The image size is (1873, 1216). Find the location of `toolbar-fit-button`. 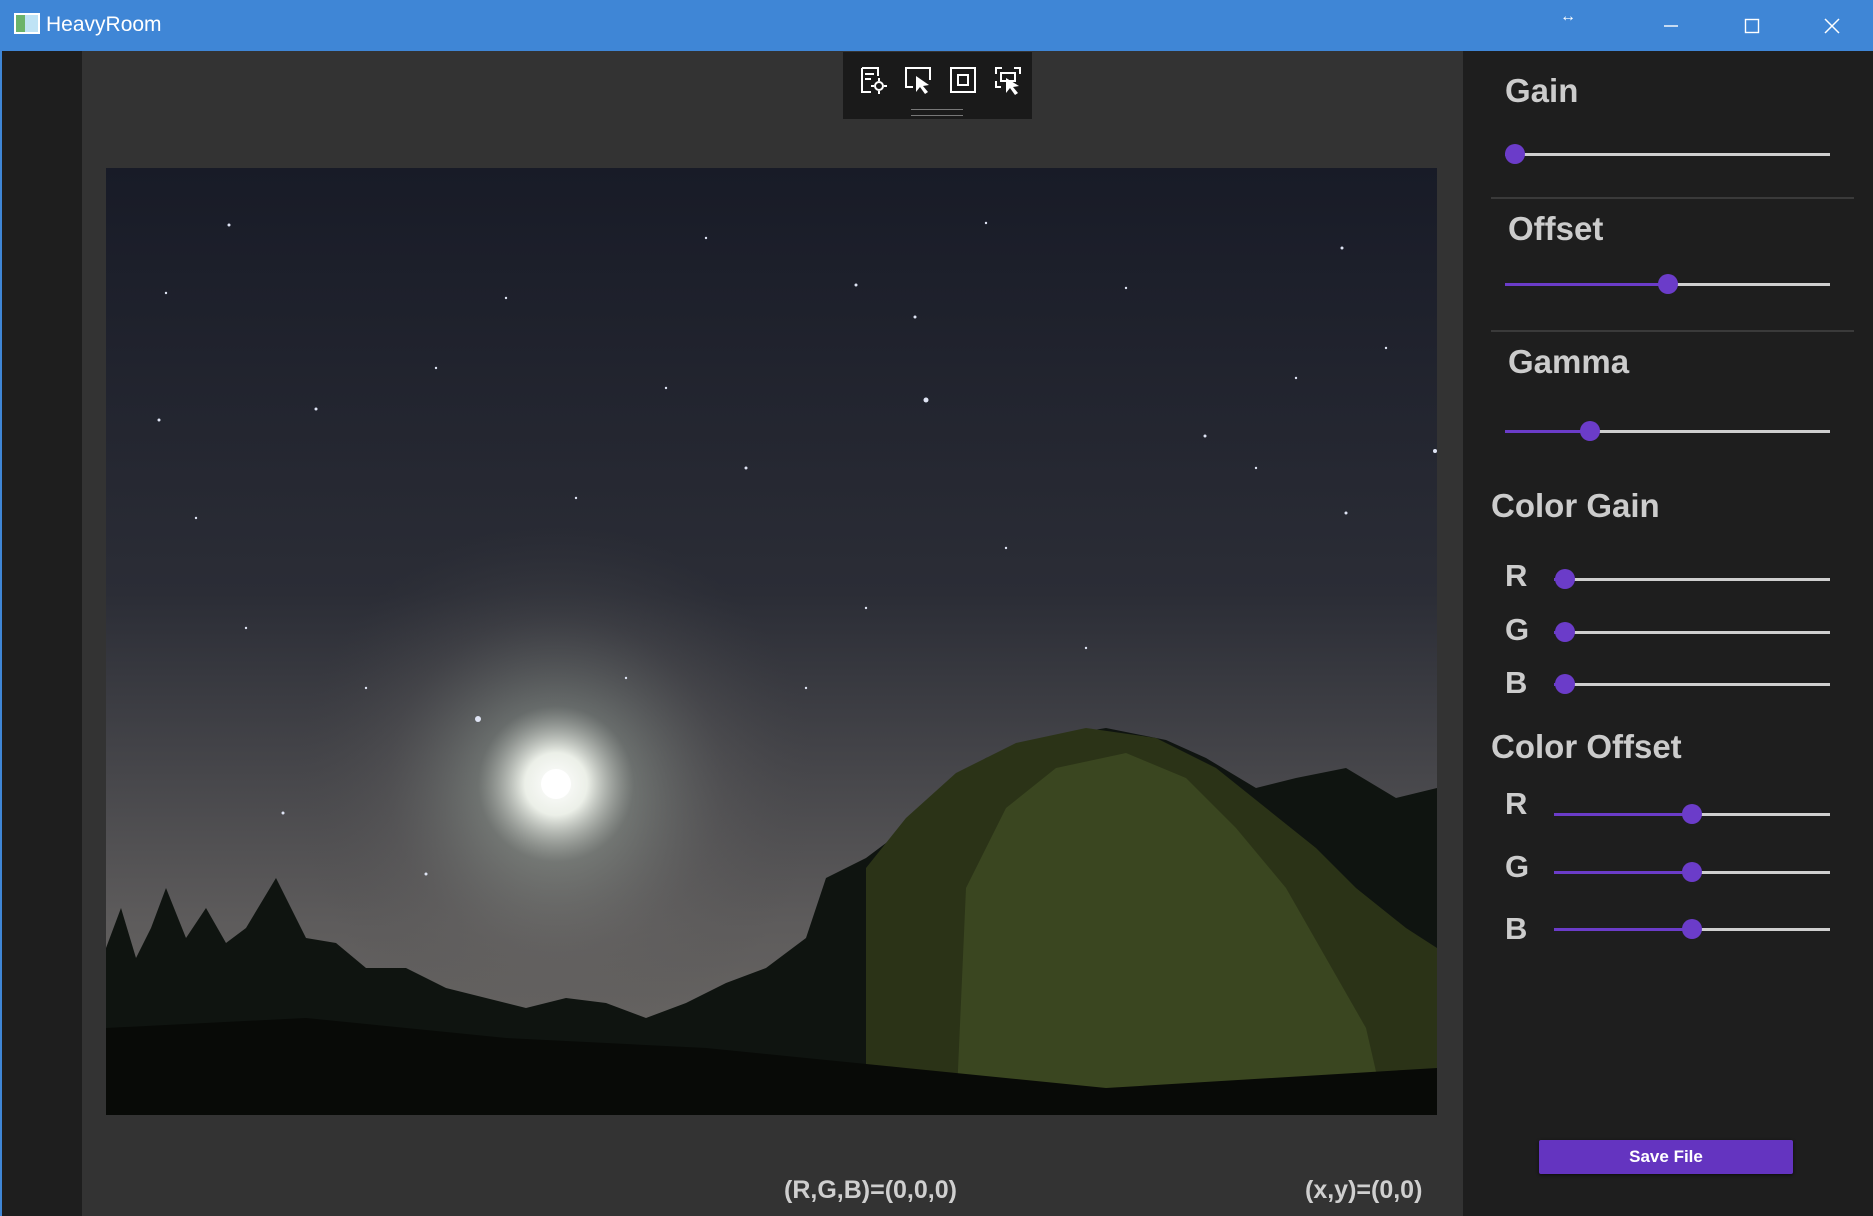

toolbar-fit-button is located at coordinates (963, 80).